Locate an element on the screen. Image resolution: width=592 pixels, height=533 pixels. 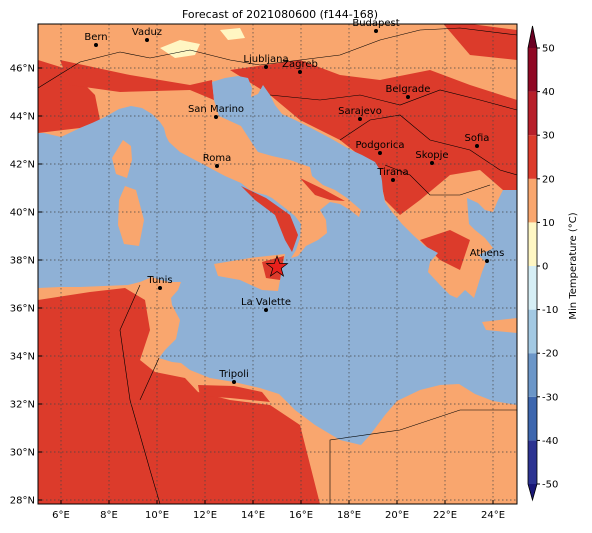
title: Forecast of 2021080600 (f144-168) is located at coordinates (280, 14).